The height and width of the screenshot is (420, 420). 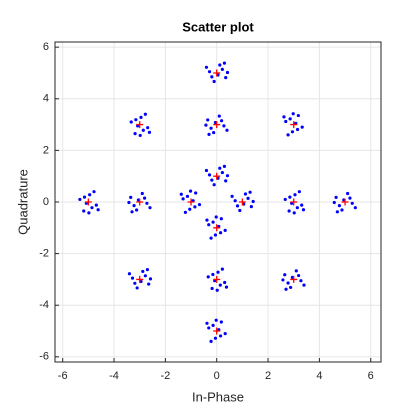 I want to click on x-tick-label: 2, so click(x=268, y=376).